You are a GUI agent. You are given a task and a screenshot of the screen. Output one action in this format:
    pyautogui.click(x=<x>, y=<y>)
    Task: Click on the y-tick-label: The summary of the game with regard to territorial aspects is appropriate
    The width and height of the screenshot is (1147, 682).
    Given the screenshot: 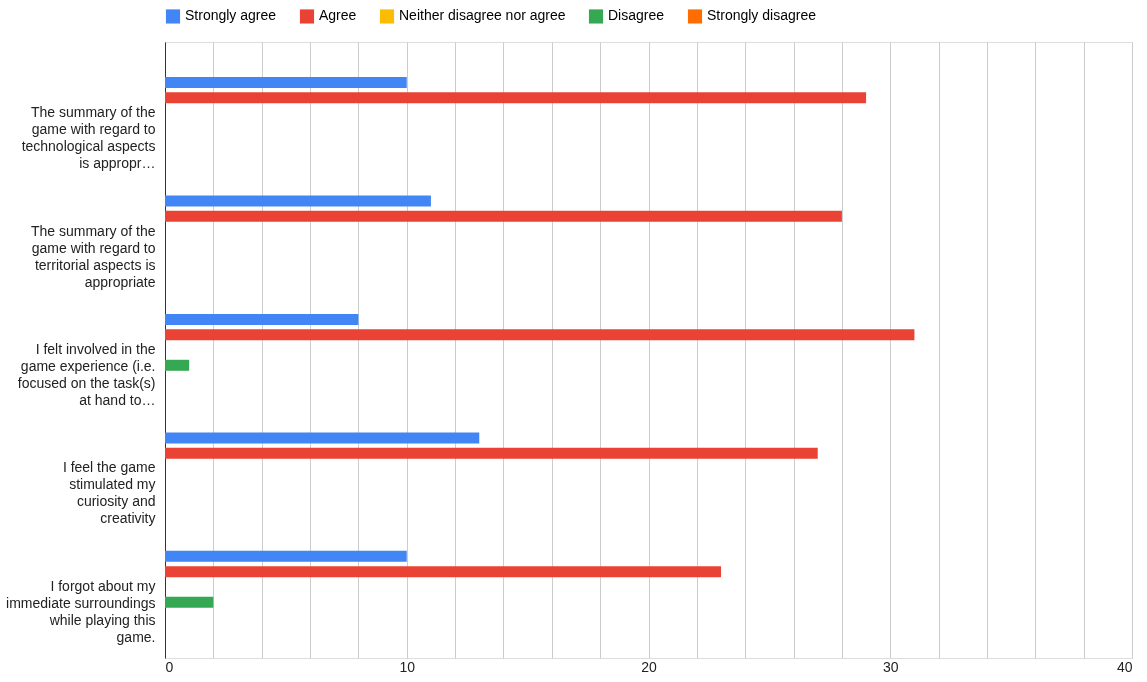 What is the action you would take?
    pyautogui.click(x=93, y=256)
    